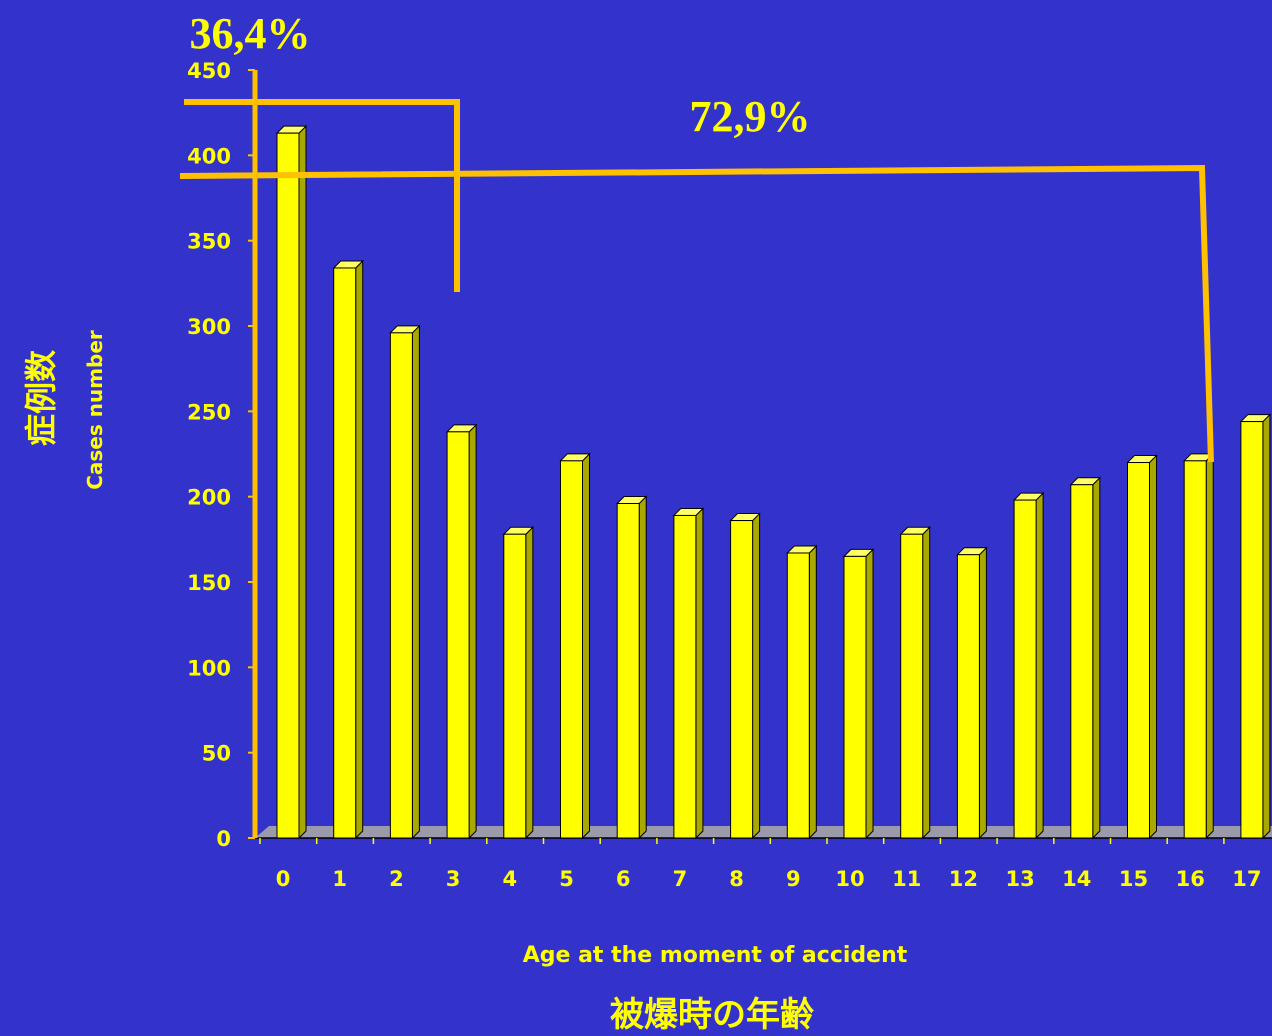 The width and height of the screenshot is (1272, 1036). What do you see at coordinates (216, 754) in the screenshot?
I see `y-tick-label: 50` at bounding box center [216, 754].